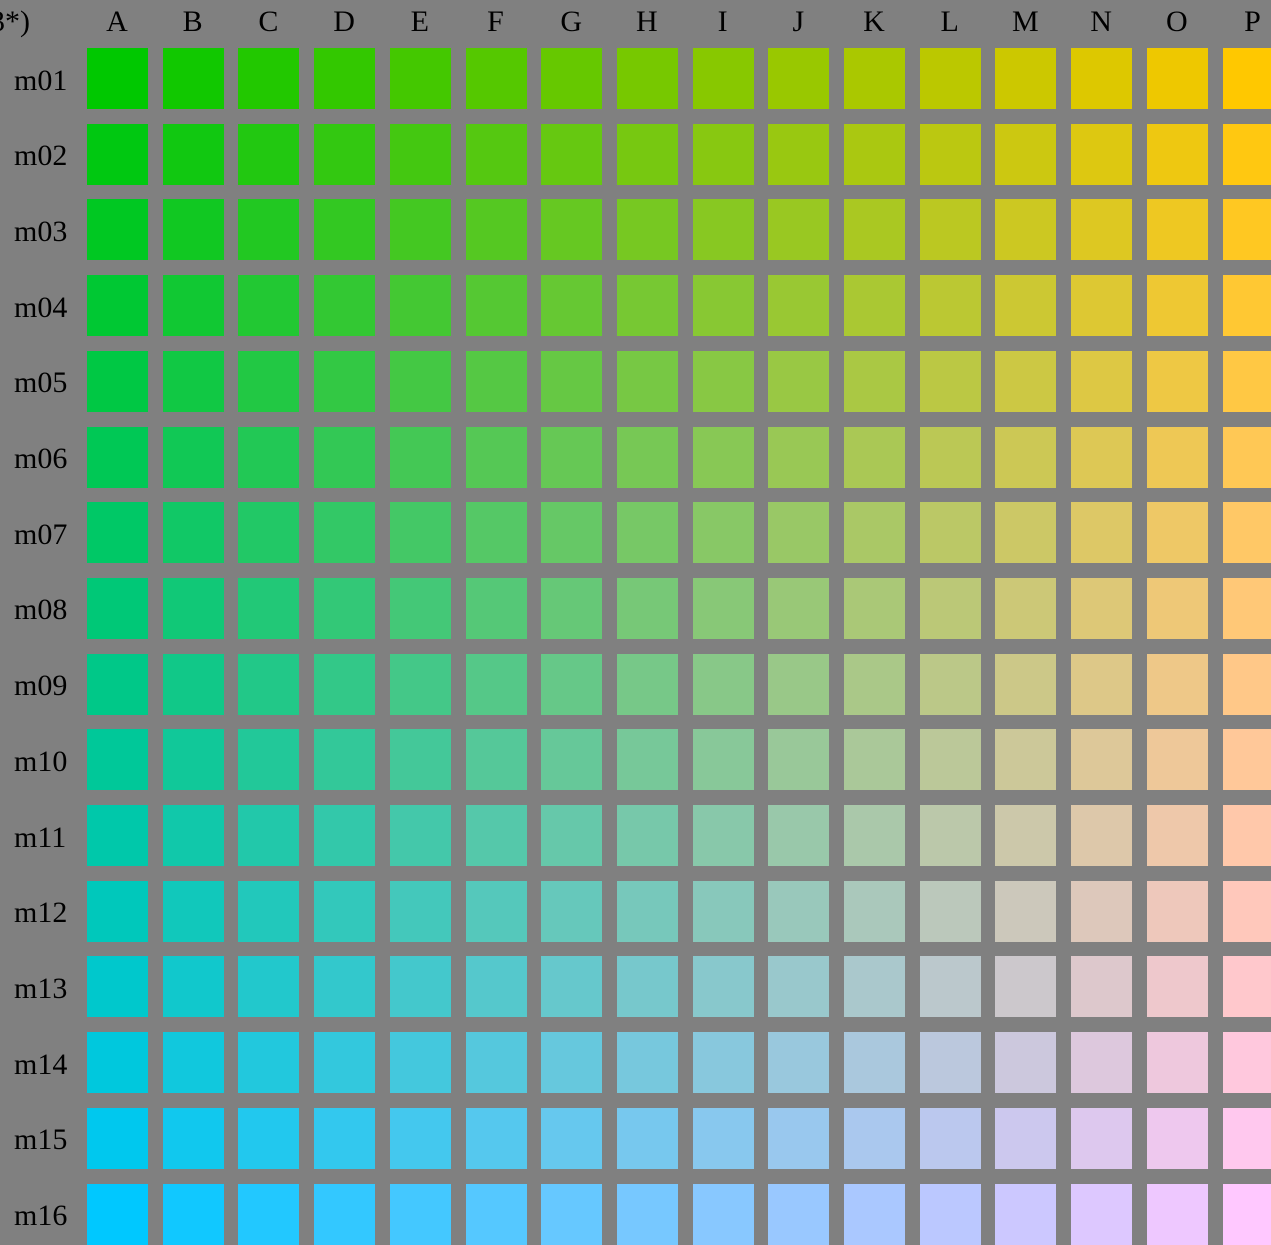  Describe the element at coordinates (193, 911) in the screenshot. I see `swatch-b-m12` at that location.